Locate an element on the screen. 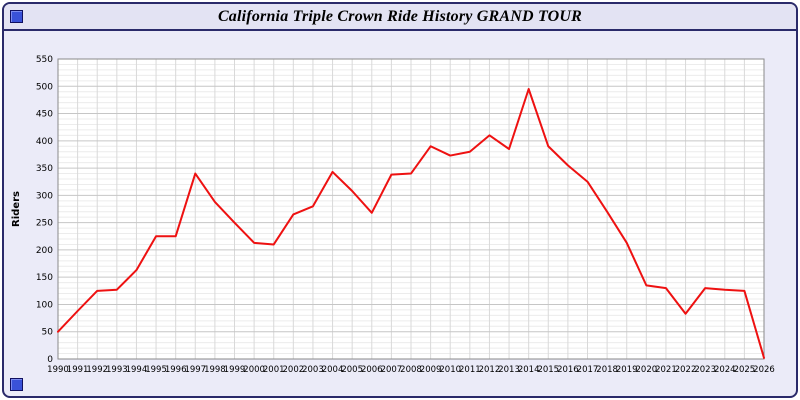  svg-text: 2000 is located at coordinates (254, 370).